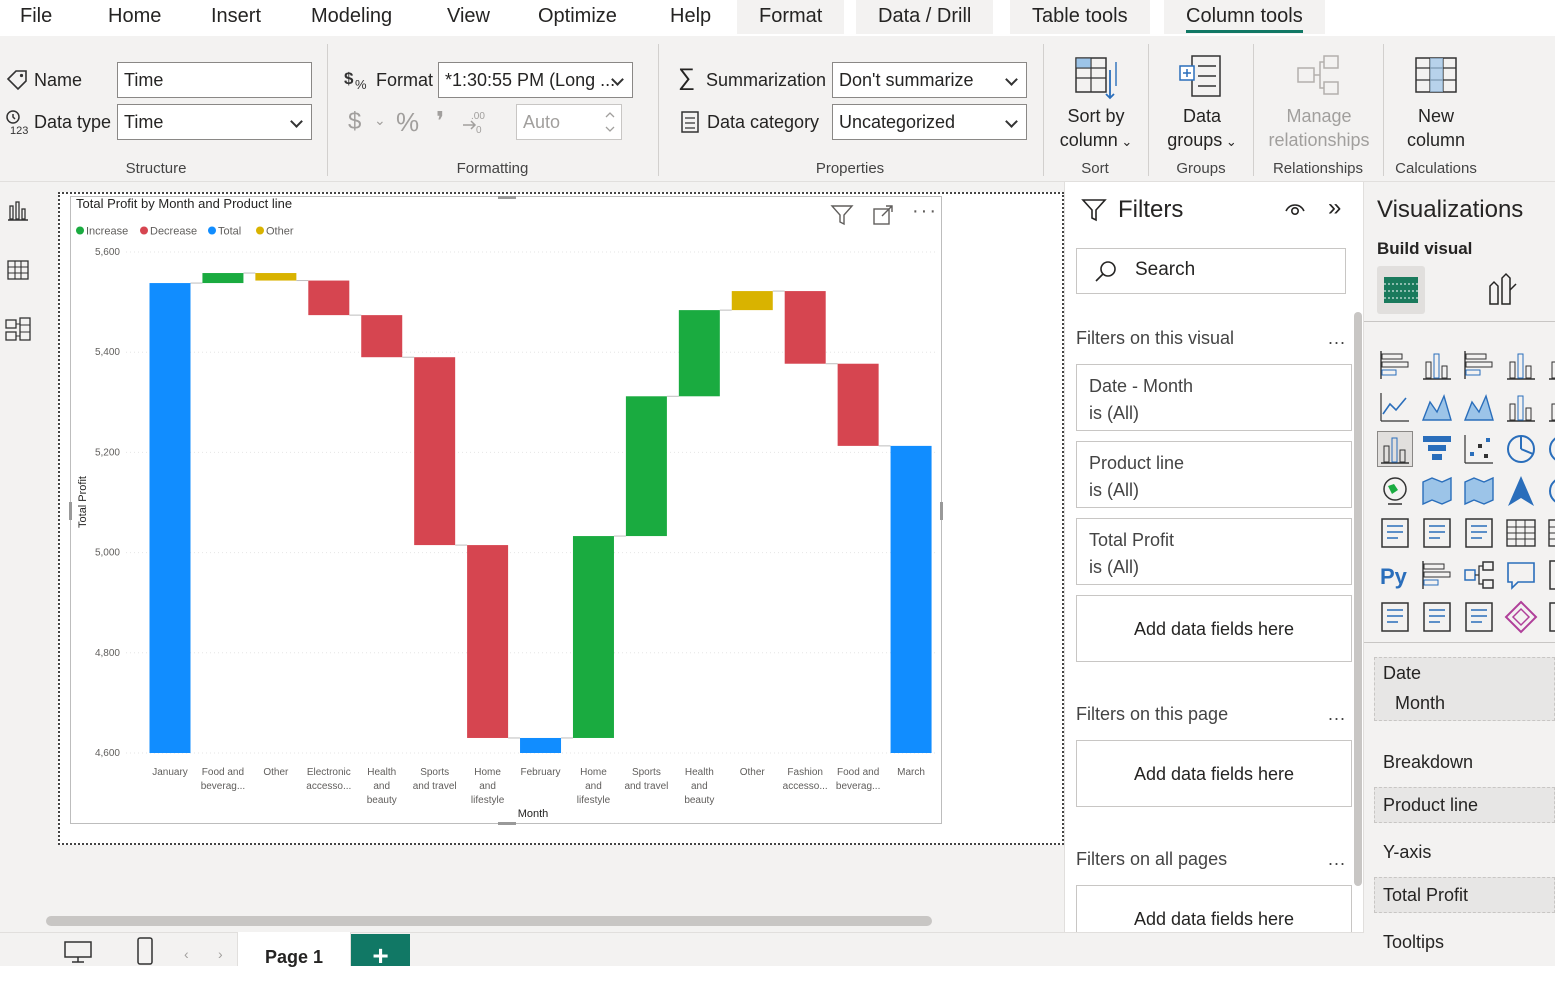  What do you see at coordinates (1395, 449) in the screenshot?
I see `waterfall-chart-icon` at bounding box center [1395, 449].